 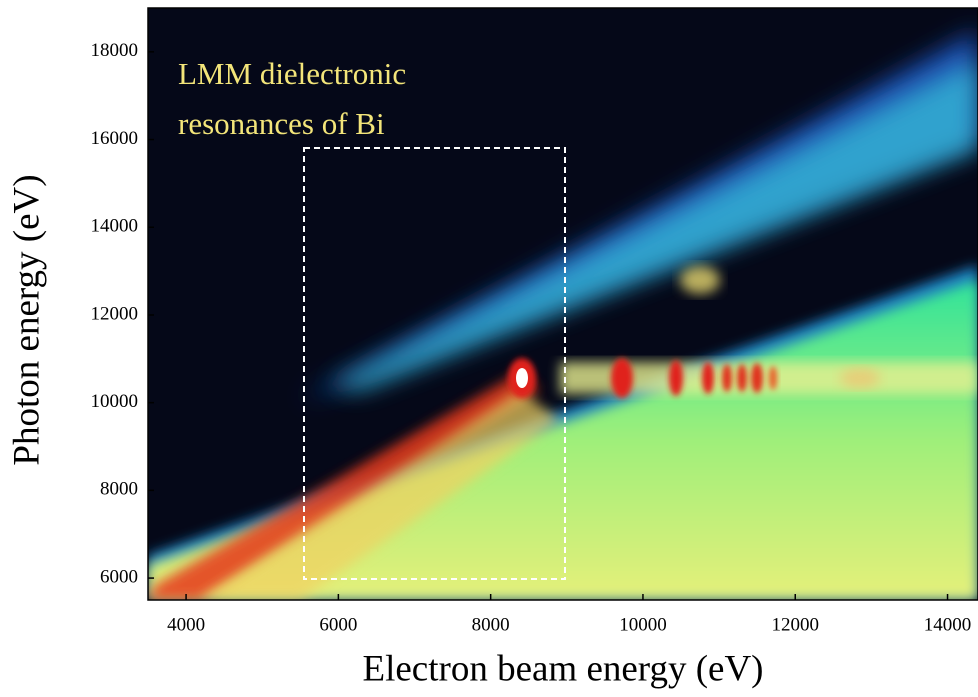 What do you see at coordinates (115, 138) in the screenshot?
I see `y-tick-label: 16000` at bounding box center [115, 138].